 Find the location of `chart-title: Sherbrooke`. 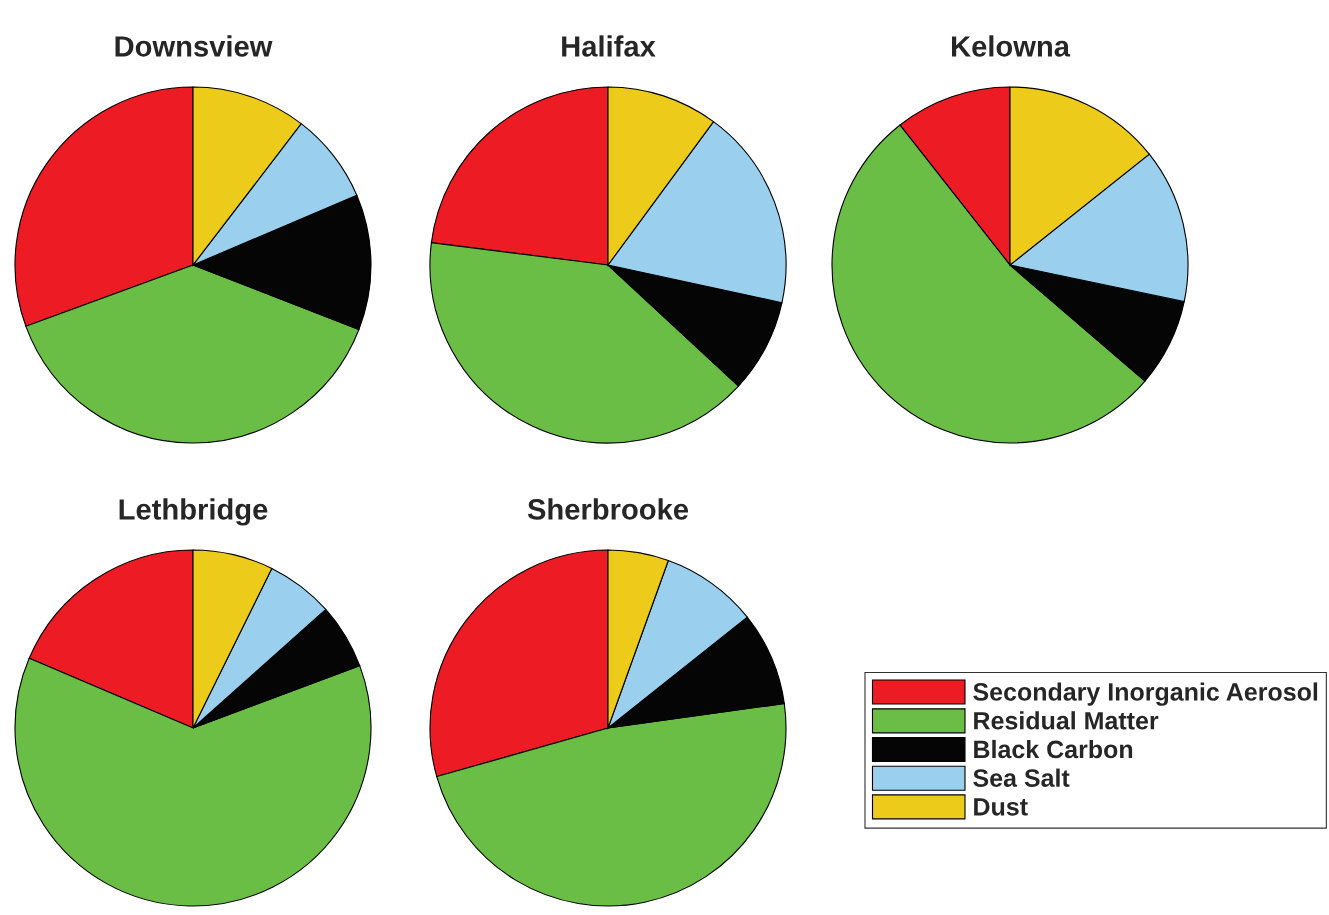

chart-title: Sherbrooke is located at coordinates (608, 509).